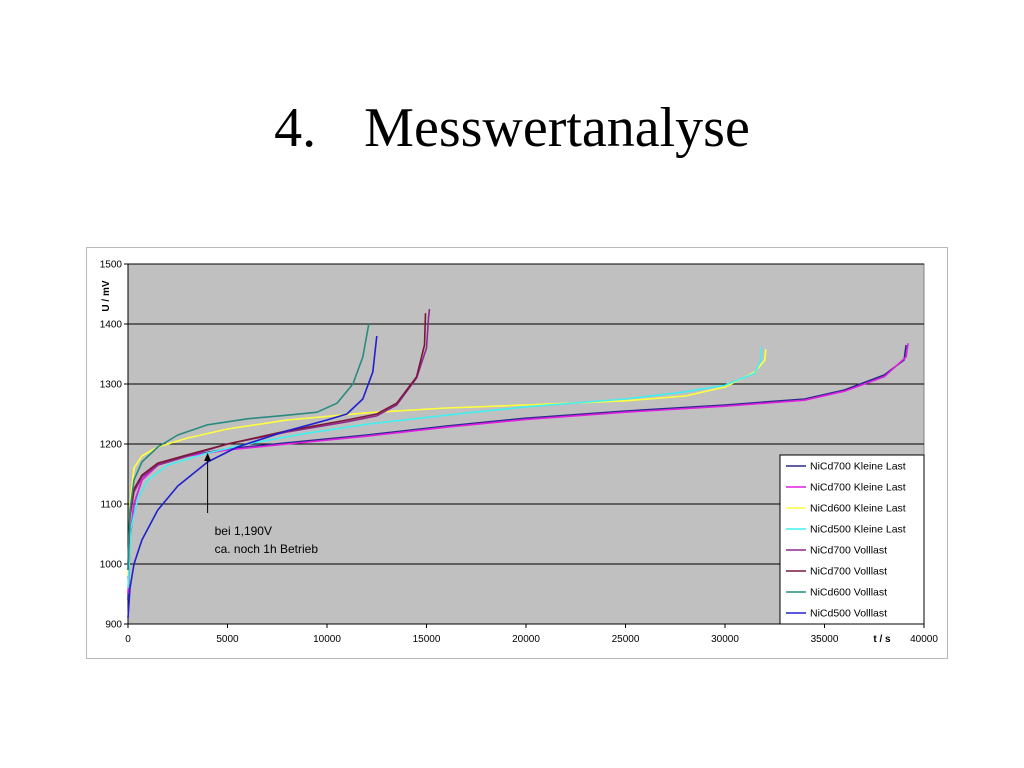 This screenshot has height=768, width=1024. I want to click on y-tick-label: 1300, so click(111, 385).